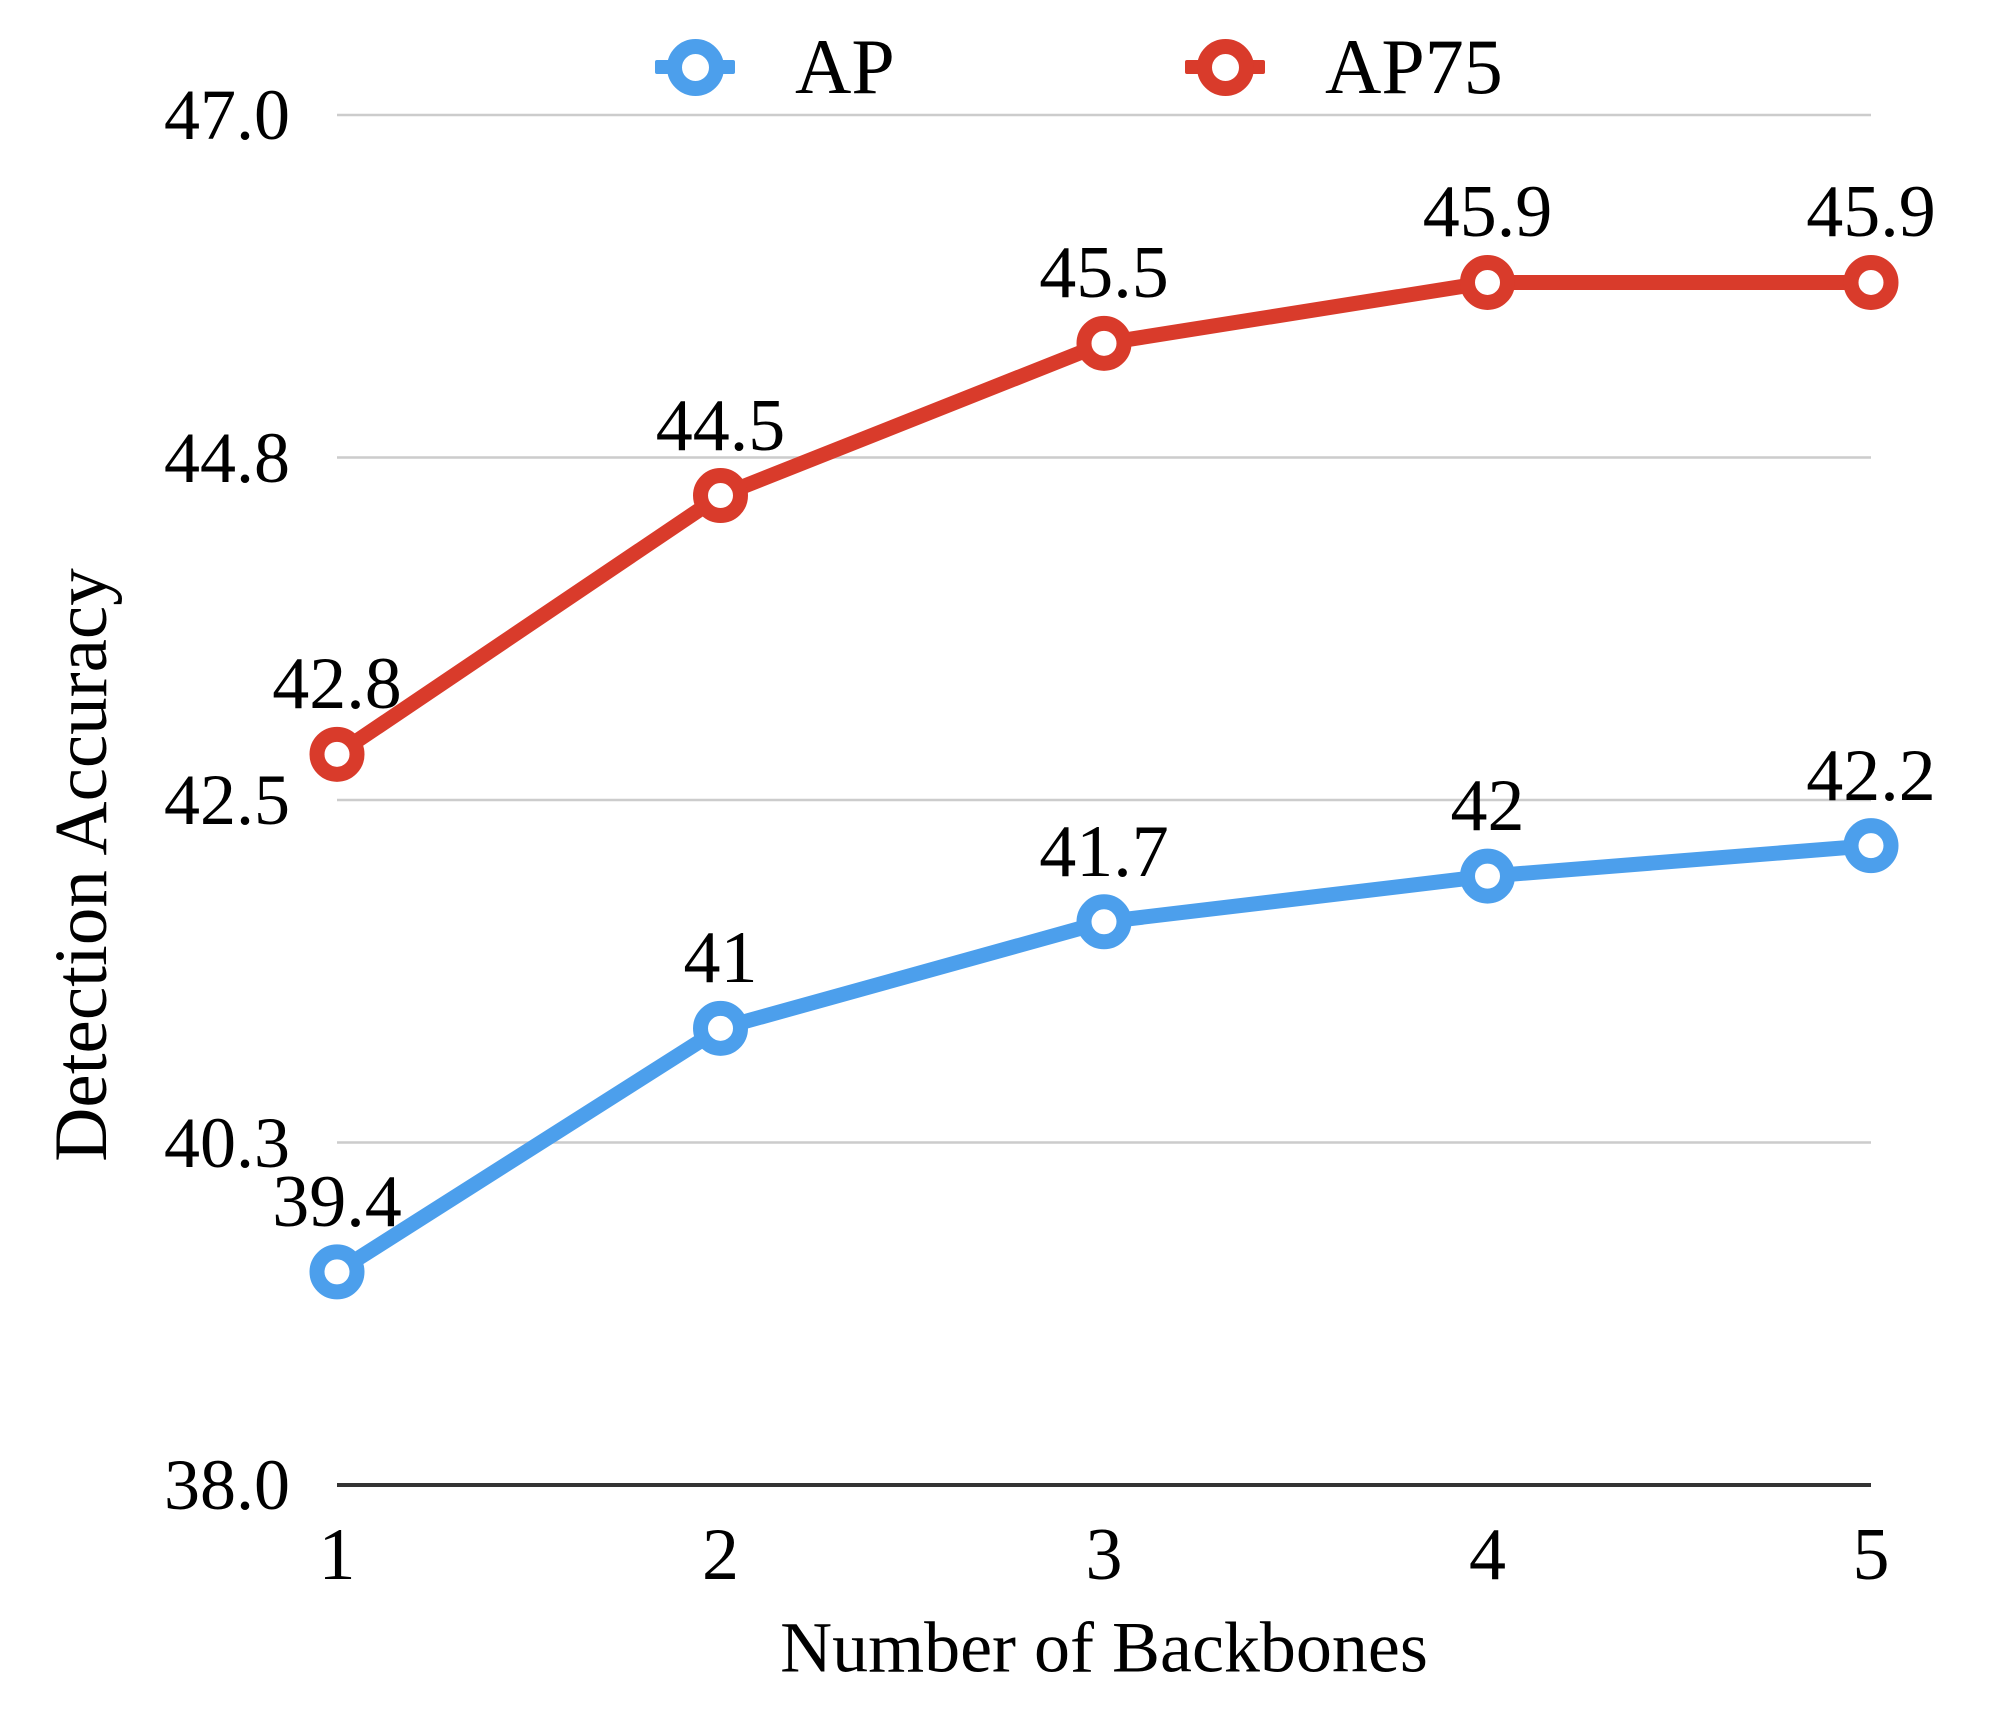  What do you see at coordinates (775, 67) in the screenshot?
I see `legend-item-ap: AP` at bounding box center [775, 67].